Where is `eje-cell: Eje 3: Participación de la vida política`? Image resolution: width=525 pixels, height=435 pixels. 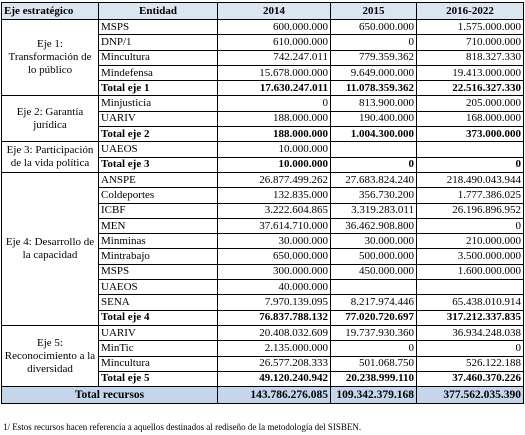 eje-cell: Eje 3: Participación de la vida política is located at coordinates (50, 157).